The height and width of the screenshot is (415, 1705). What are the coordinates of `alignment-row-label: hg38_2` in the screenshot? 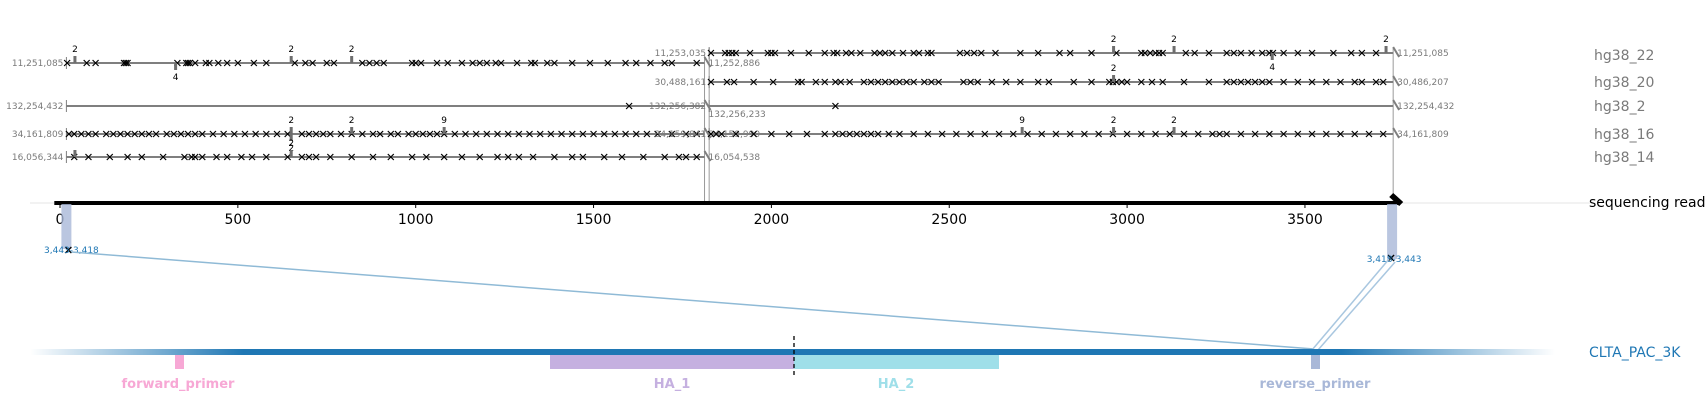 It's located at (1619, 107).